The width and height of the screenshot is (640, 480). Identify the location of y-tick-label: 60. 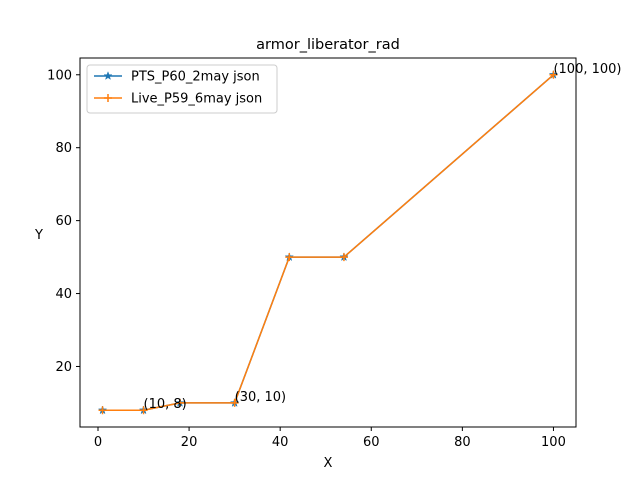
(63, 221).